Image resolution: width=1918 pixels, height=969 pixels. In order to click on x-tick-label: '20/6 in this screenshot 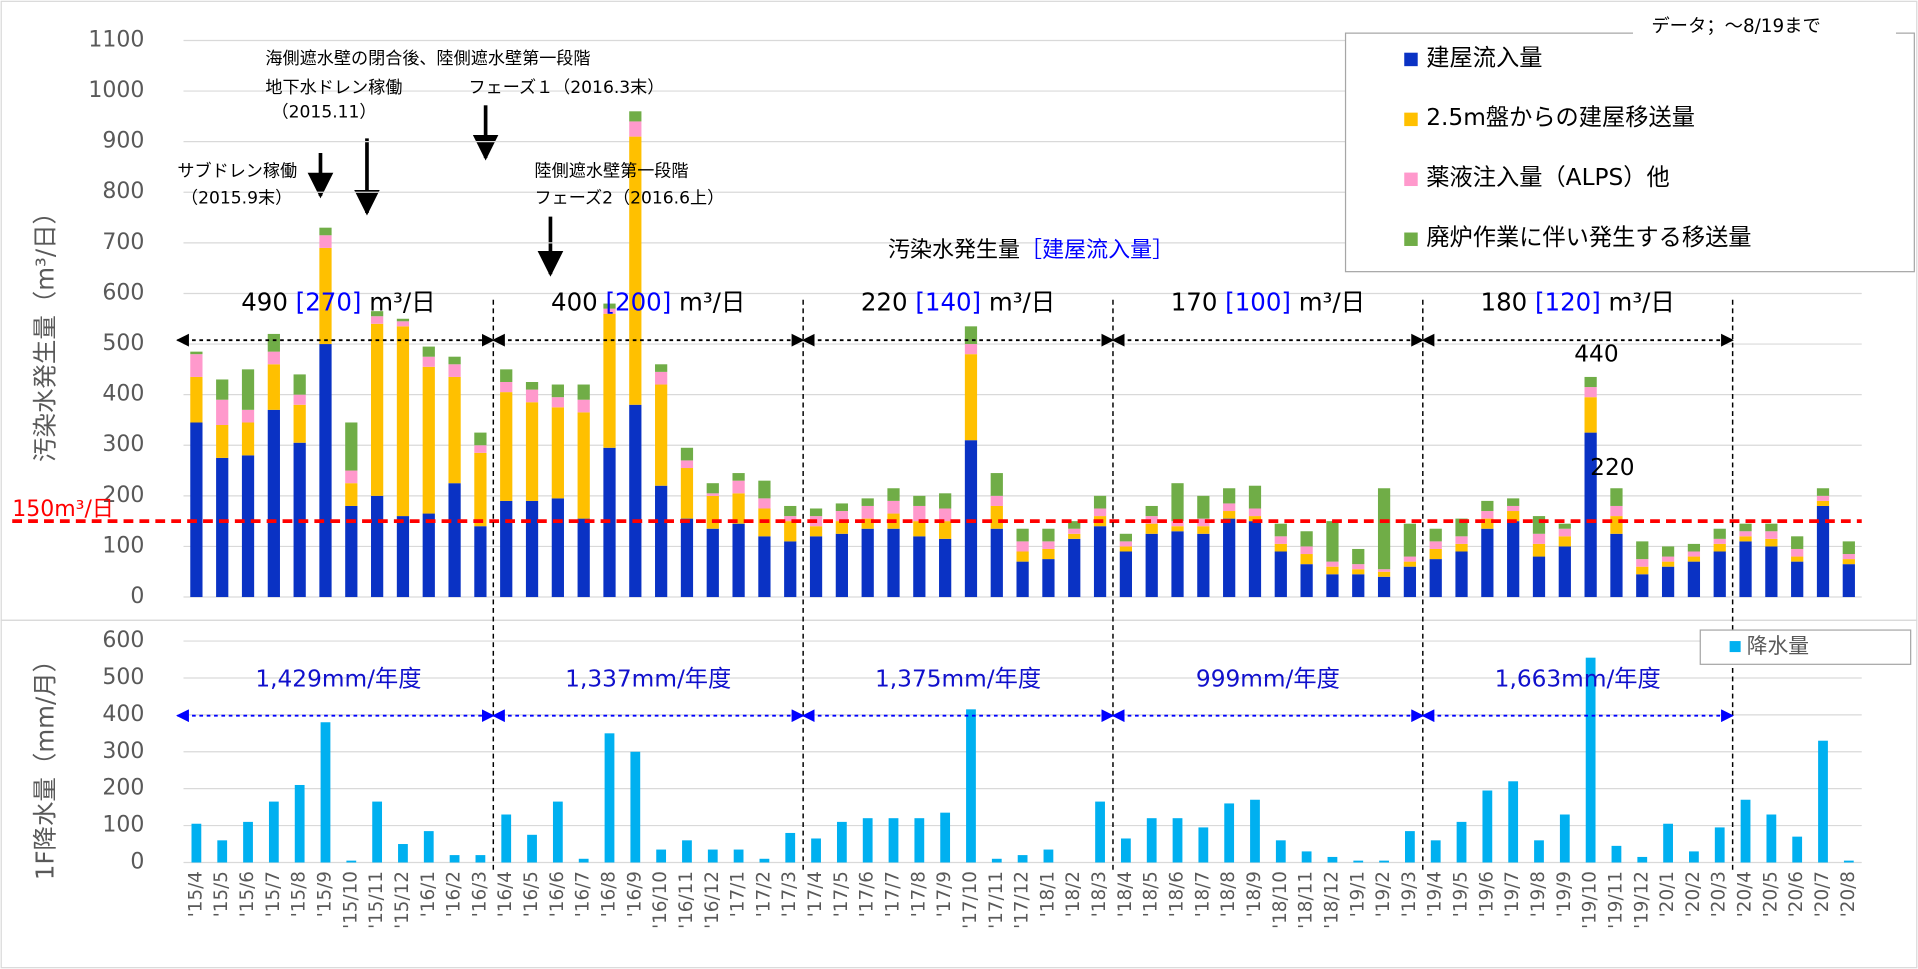, I will do `click(1796, 894)`.